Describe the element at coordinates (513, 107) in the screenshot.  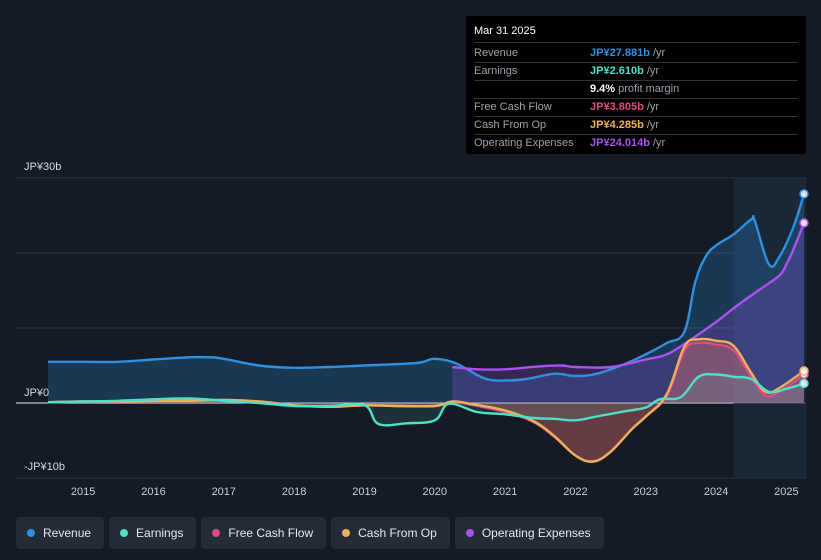
I see `tooltip-row-label: Free Cash Flow` at that location.